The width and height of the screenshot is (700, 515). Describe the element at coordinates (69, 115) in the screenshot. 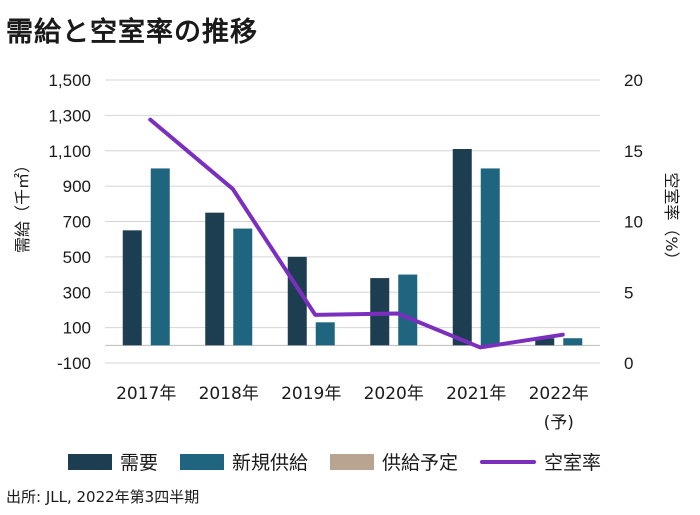

I see `left-tick-label: 1,300` at that location.